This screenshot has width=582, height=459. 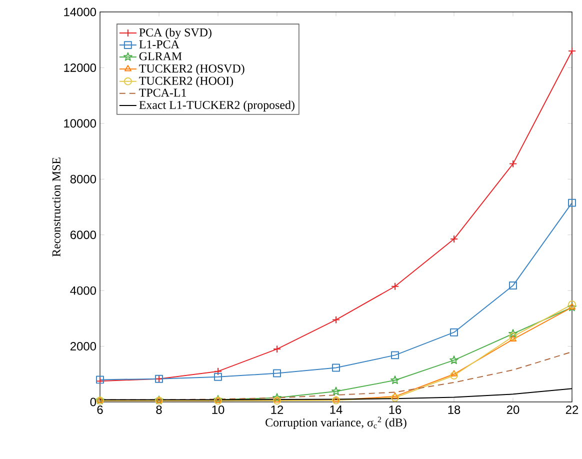 I want to click on legend-label: TUCKER2 (HOSVD), so click(x=191, y=69).